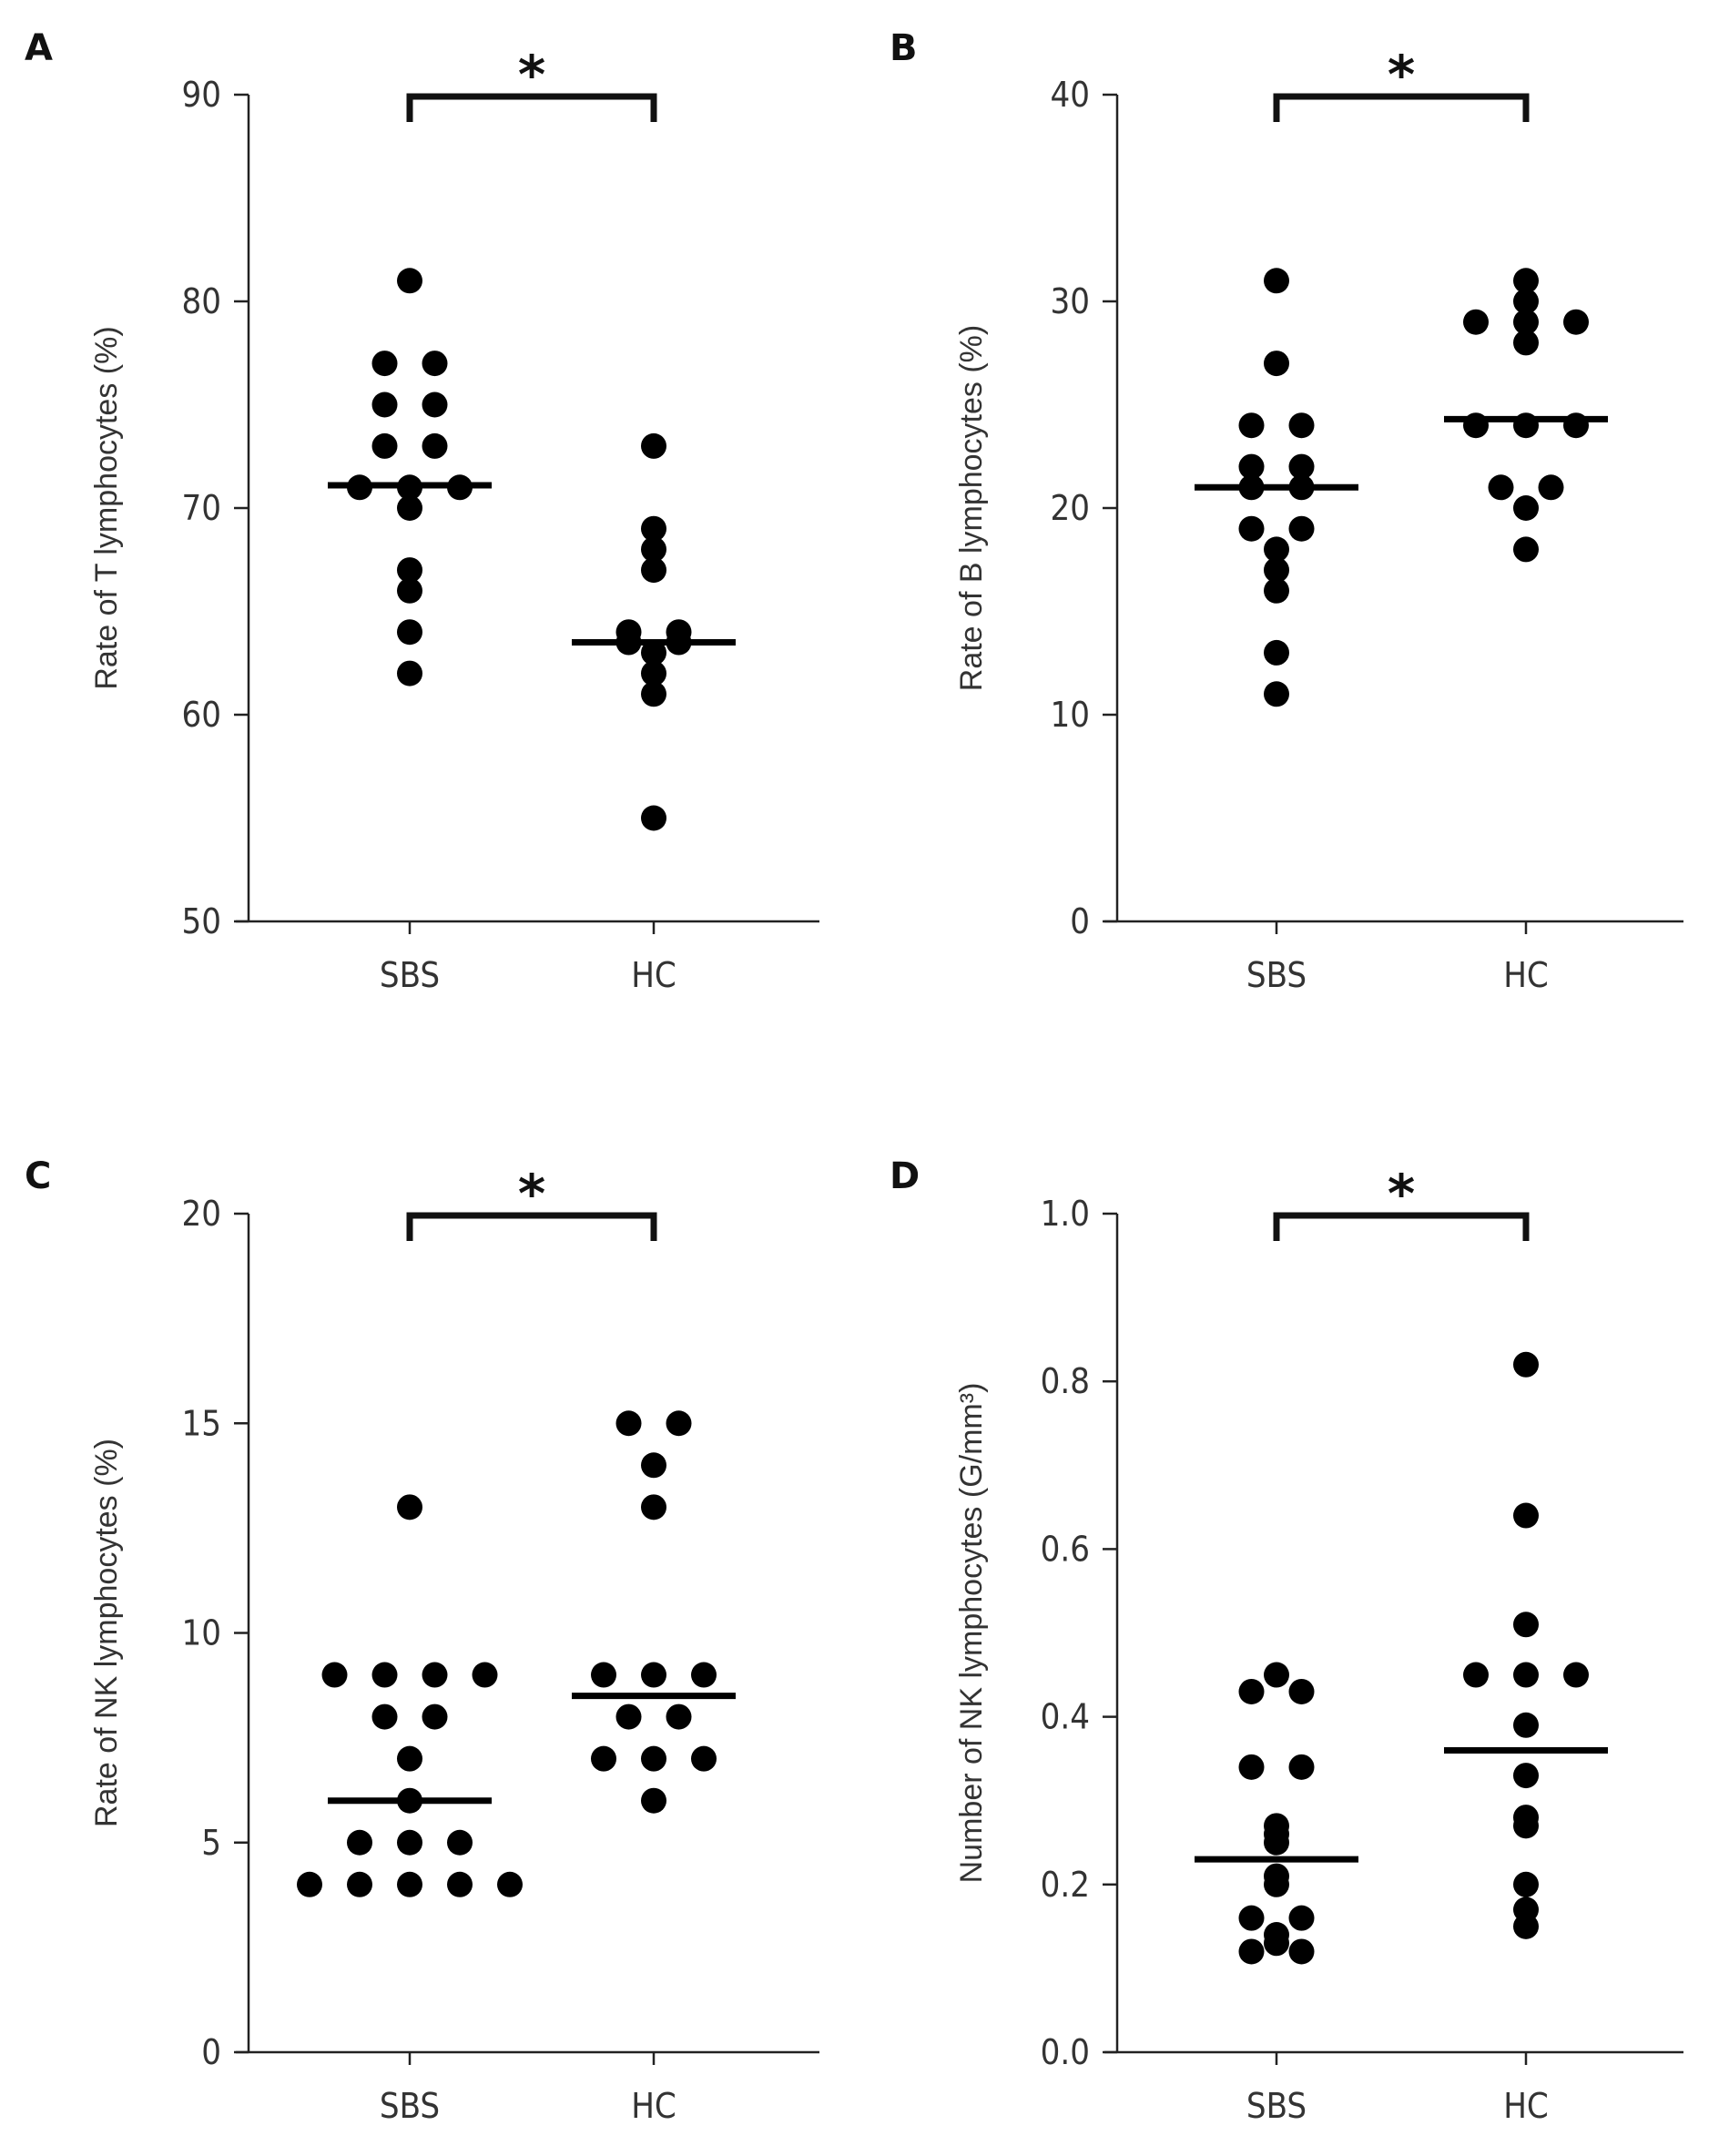 Image resolution: width=1729 pixels, height=2156 pixels. What do you see at coordinates (202, 95) in the screenshot?
I see `y-tick-label: 90` at bounding box center [202, 95].